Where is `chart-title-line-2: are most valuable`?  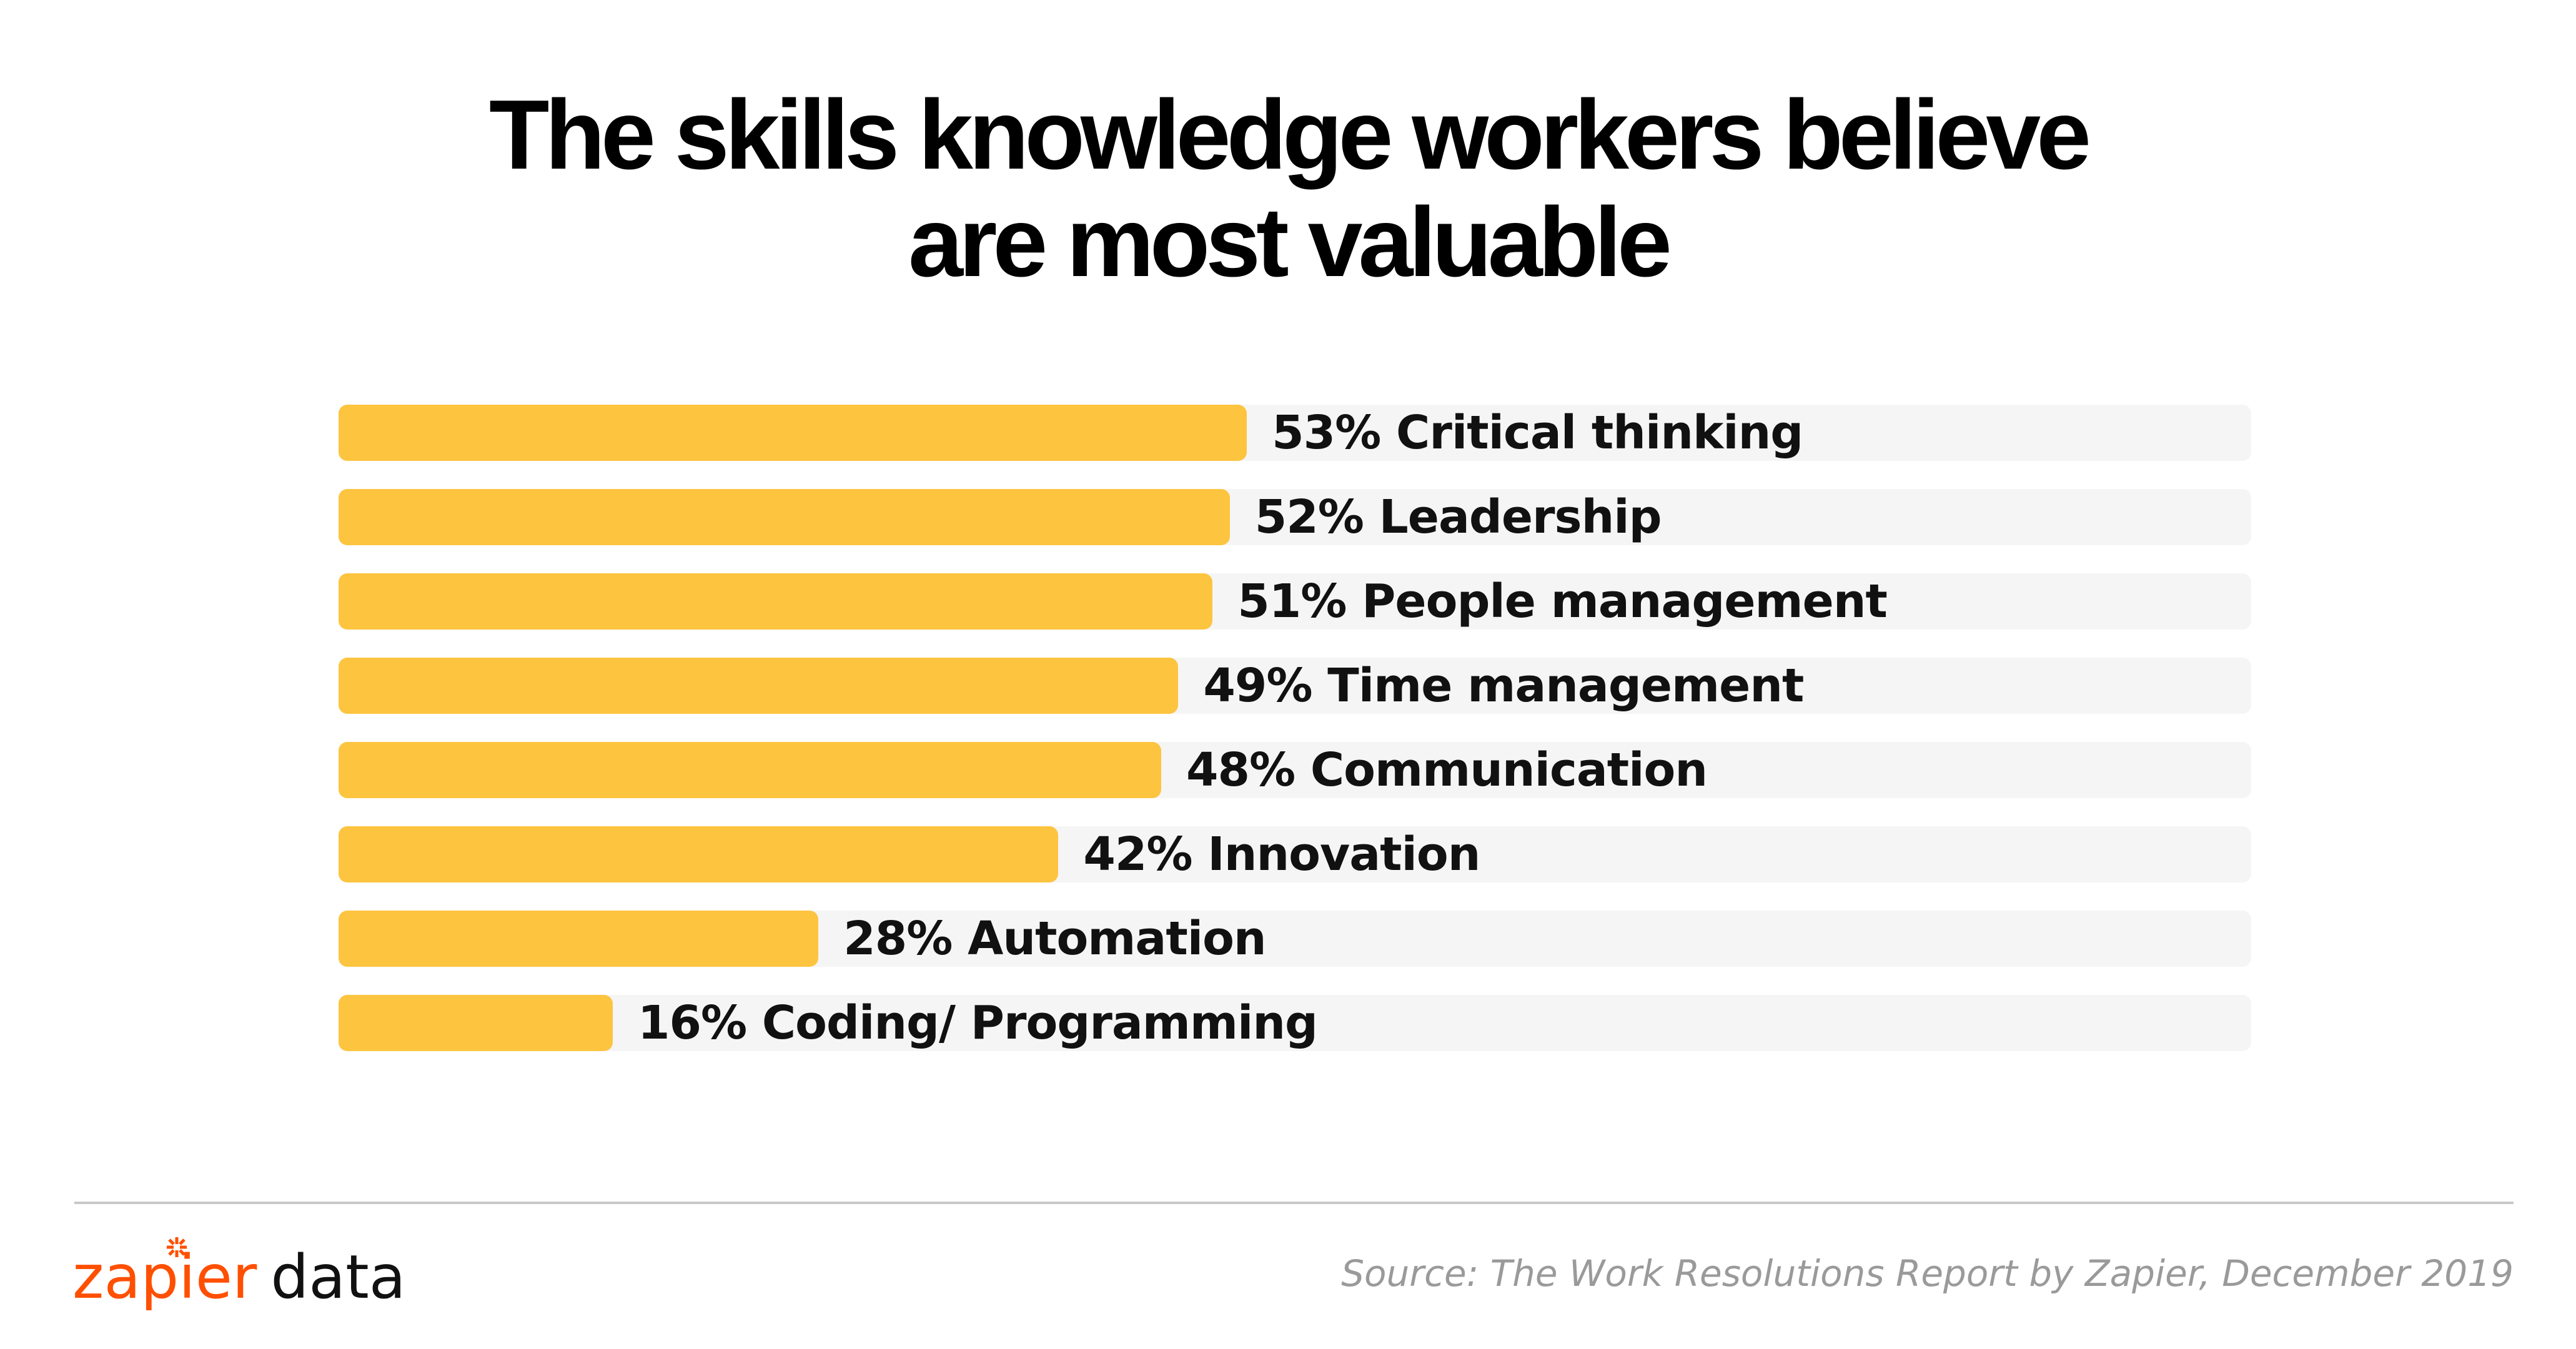 chart-title-line-2: are most valuable is located at coordinates (1290, 242).